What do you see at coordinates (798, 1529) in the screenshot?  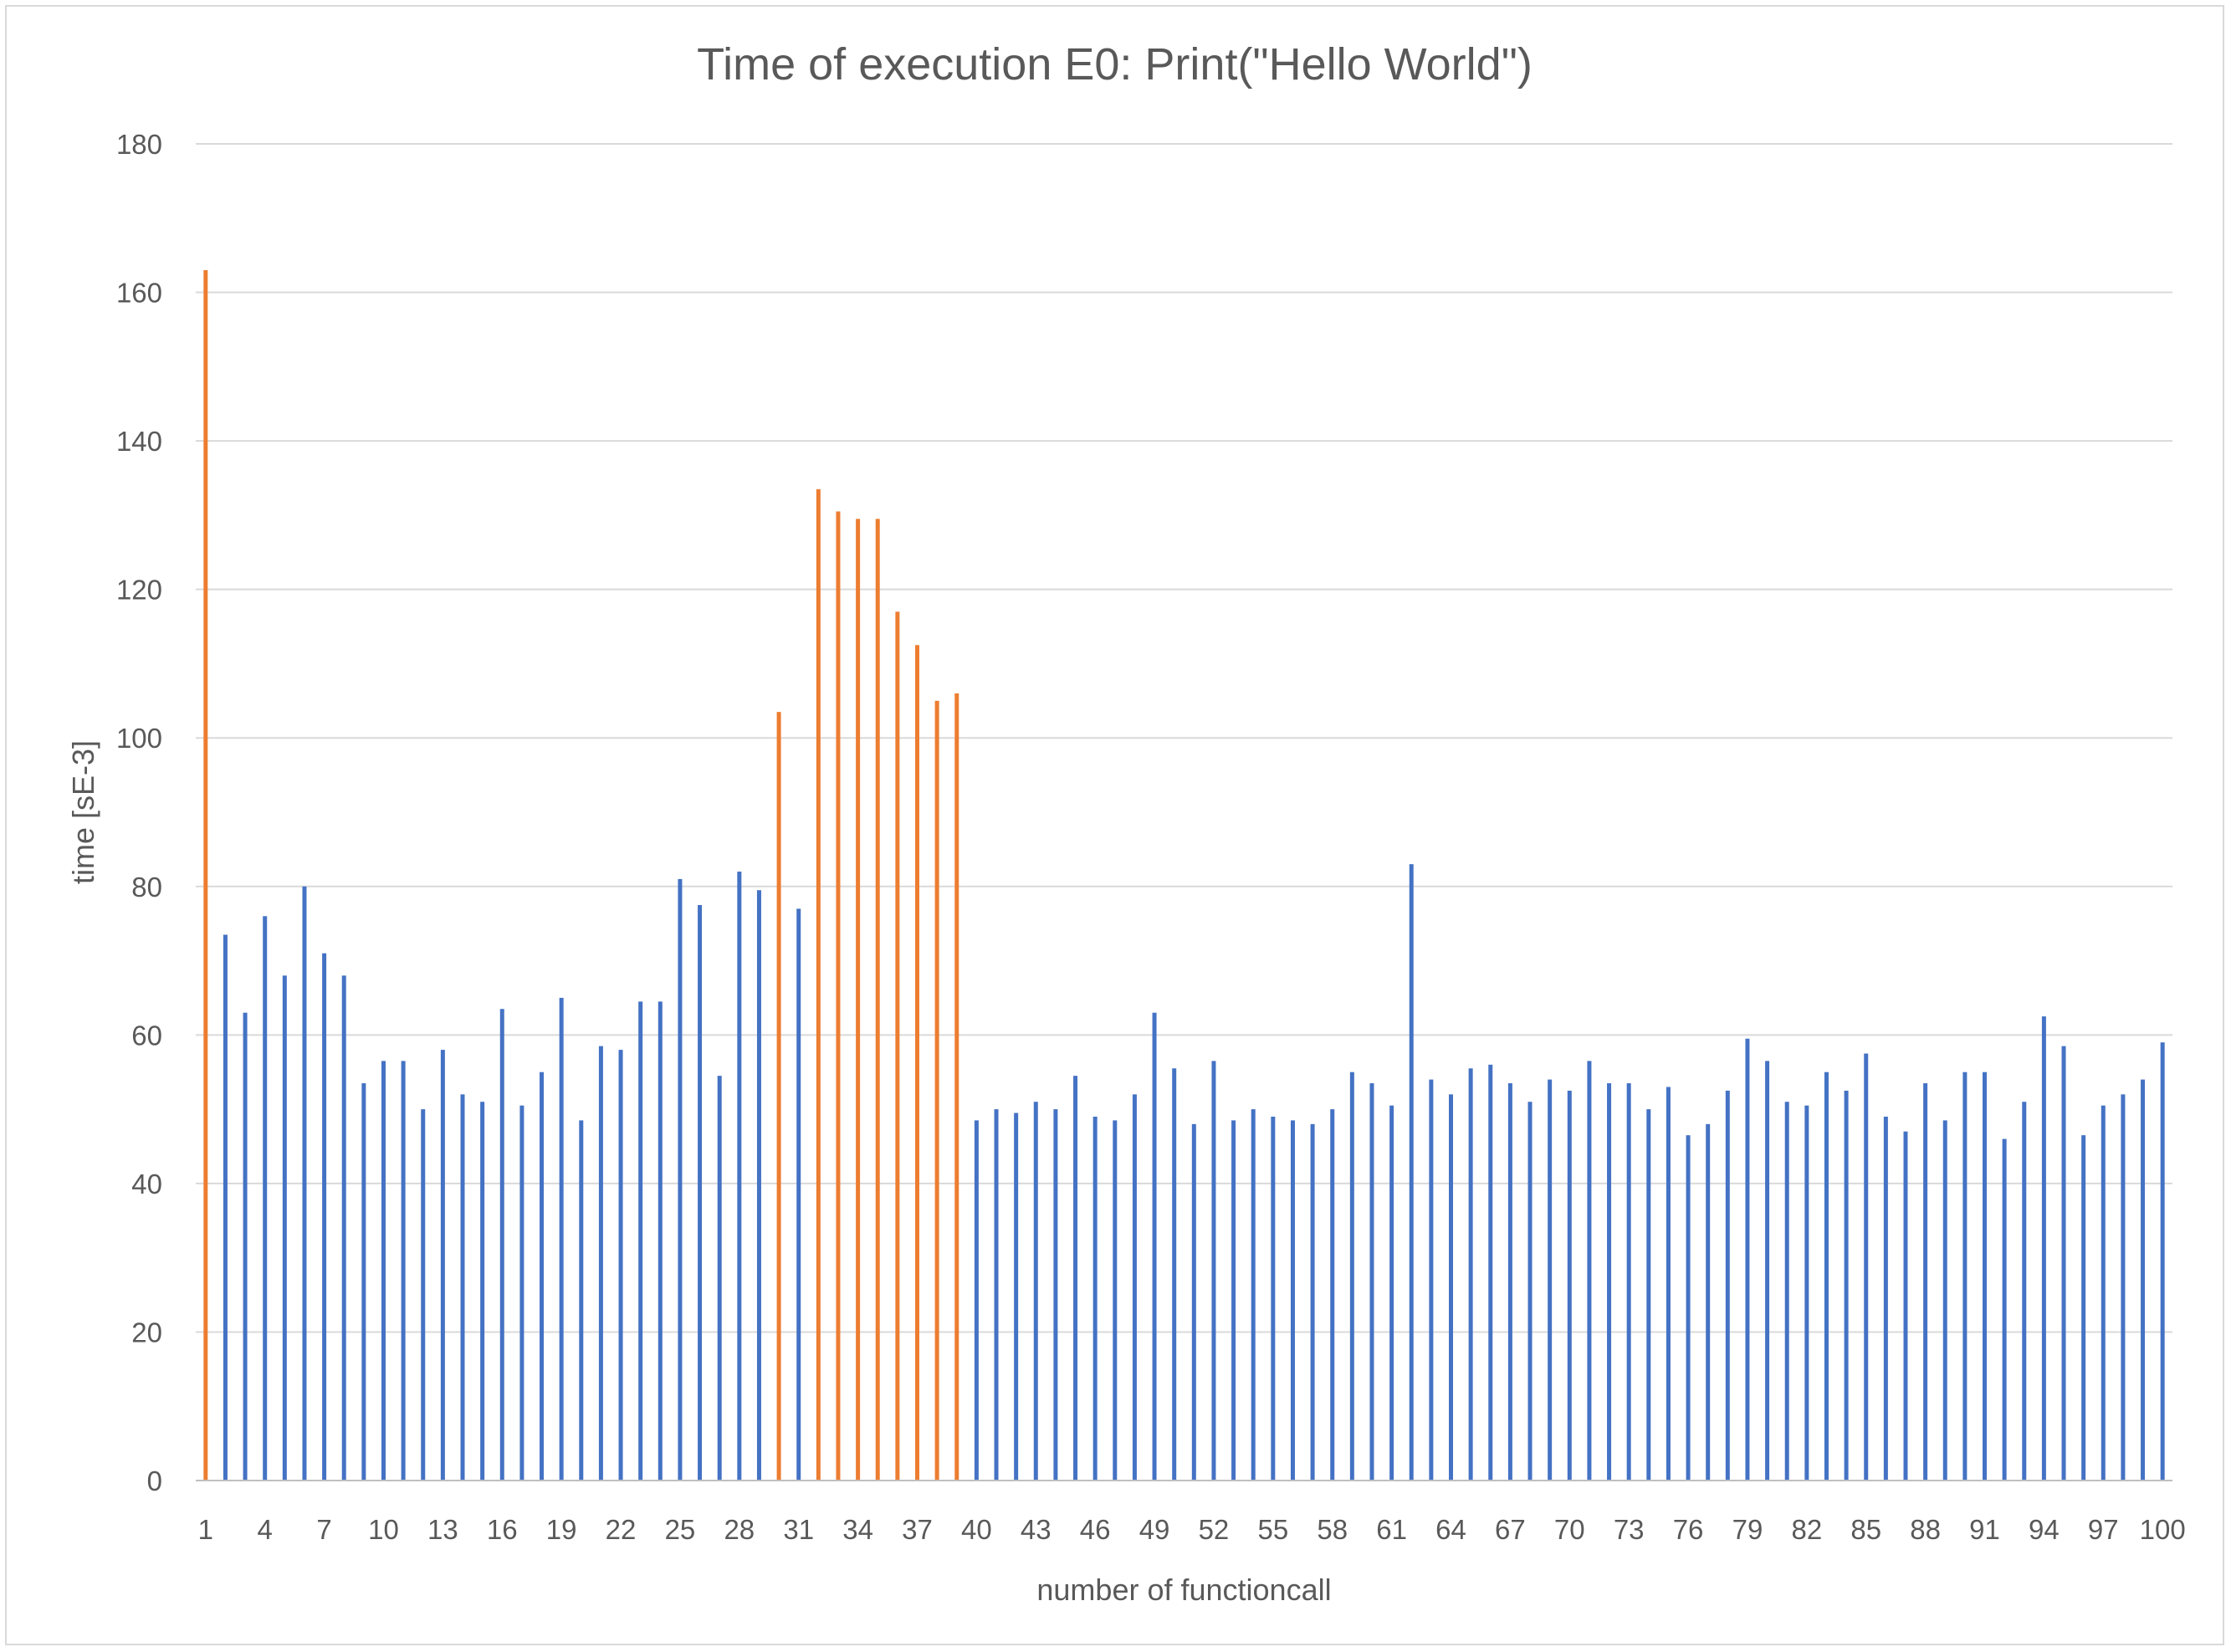 I see `x-tick-label: 31` at bounding box center [798, 1529].